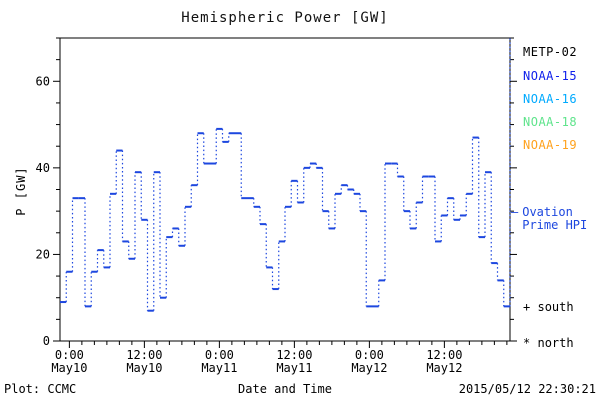 The height and width of the screenshot is (400, 600). I want to click on legend-item-metp02: METP-02, so click(550, 52).